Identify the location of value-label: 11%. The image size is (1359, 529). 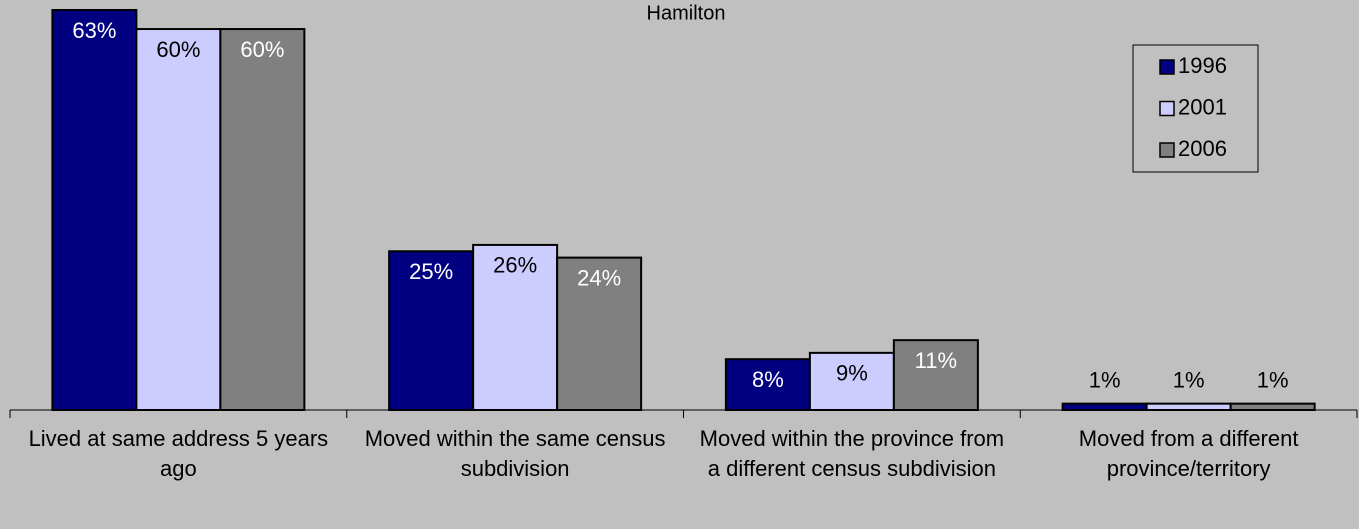
(936, 360).